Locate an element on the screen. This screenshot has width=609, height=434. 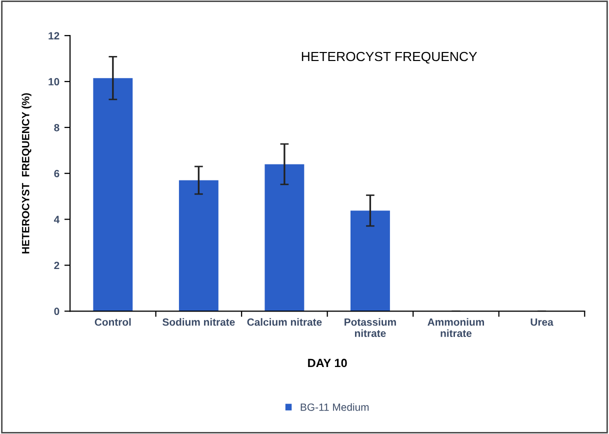
y-tick-label: 4 is located at coordinates (57, 220).